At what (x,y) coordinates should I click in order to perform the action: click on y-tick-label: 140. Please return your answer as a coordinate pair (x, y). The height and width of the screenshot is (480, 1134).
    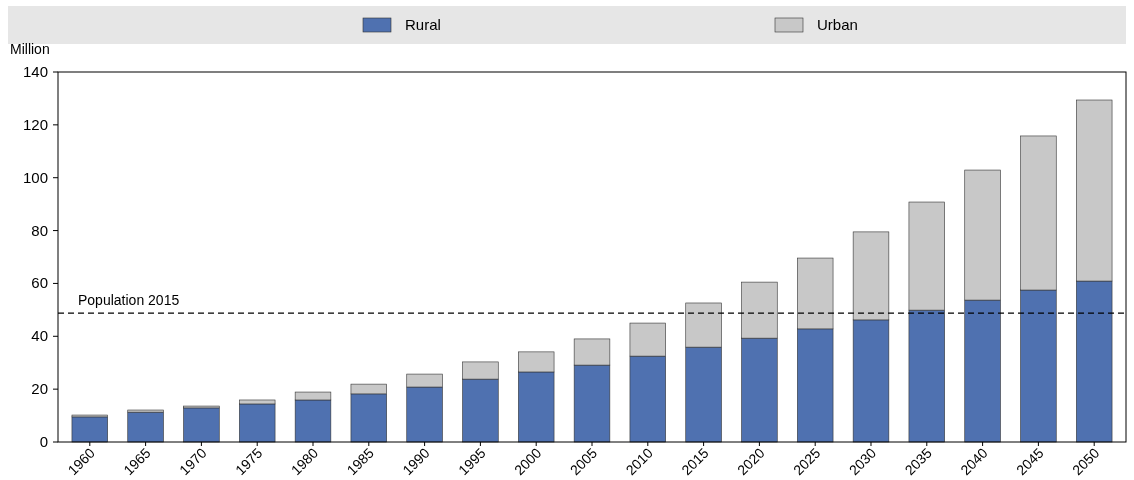
    Looking at the image, I should click on (35, 71).